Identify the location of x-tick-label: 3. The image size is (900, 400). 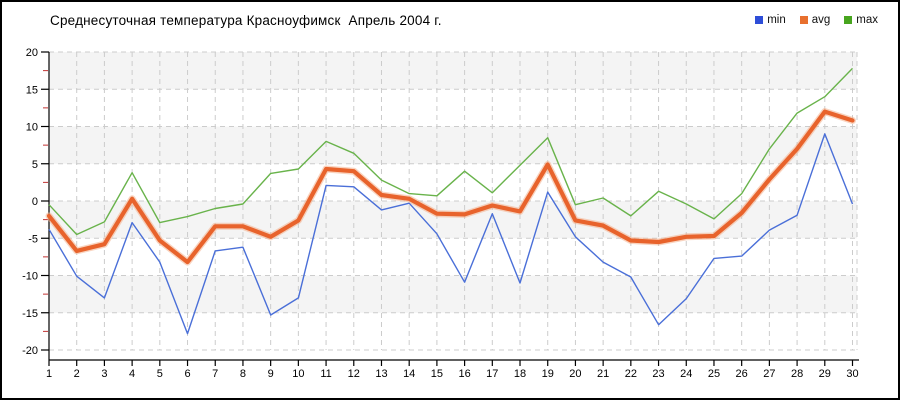
(104, 374).